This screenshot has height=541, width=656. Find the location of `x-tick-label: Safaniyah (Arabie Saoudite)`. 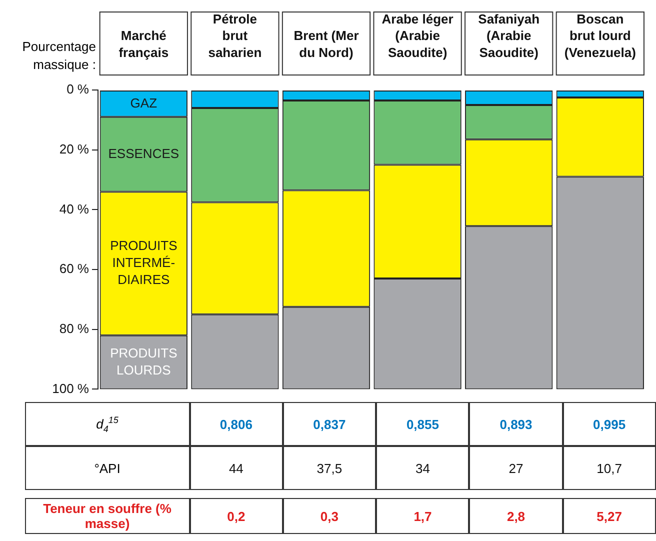

x-tick-label: Safaniyah (Arabie Saoudite) is located at coordinates (509, 35).